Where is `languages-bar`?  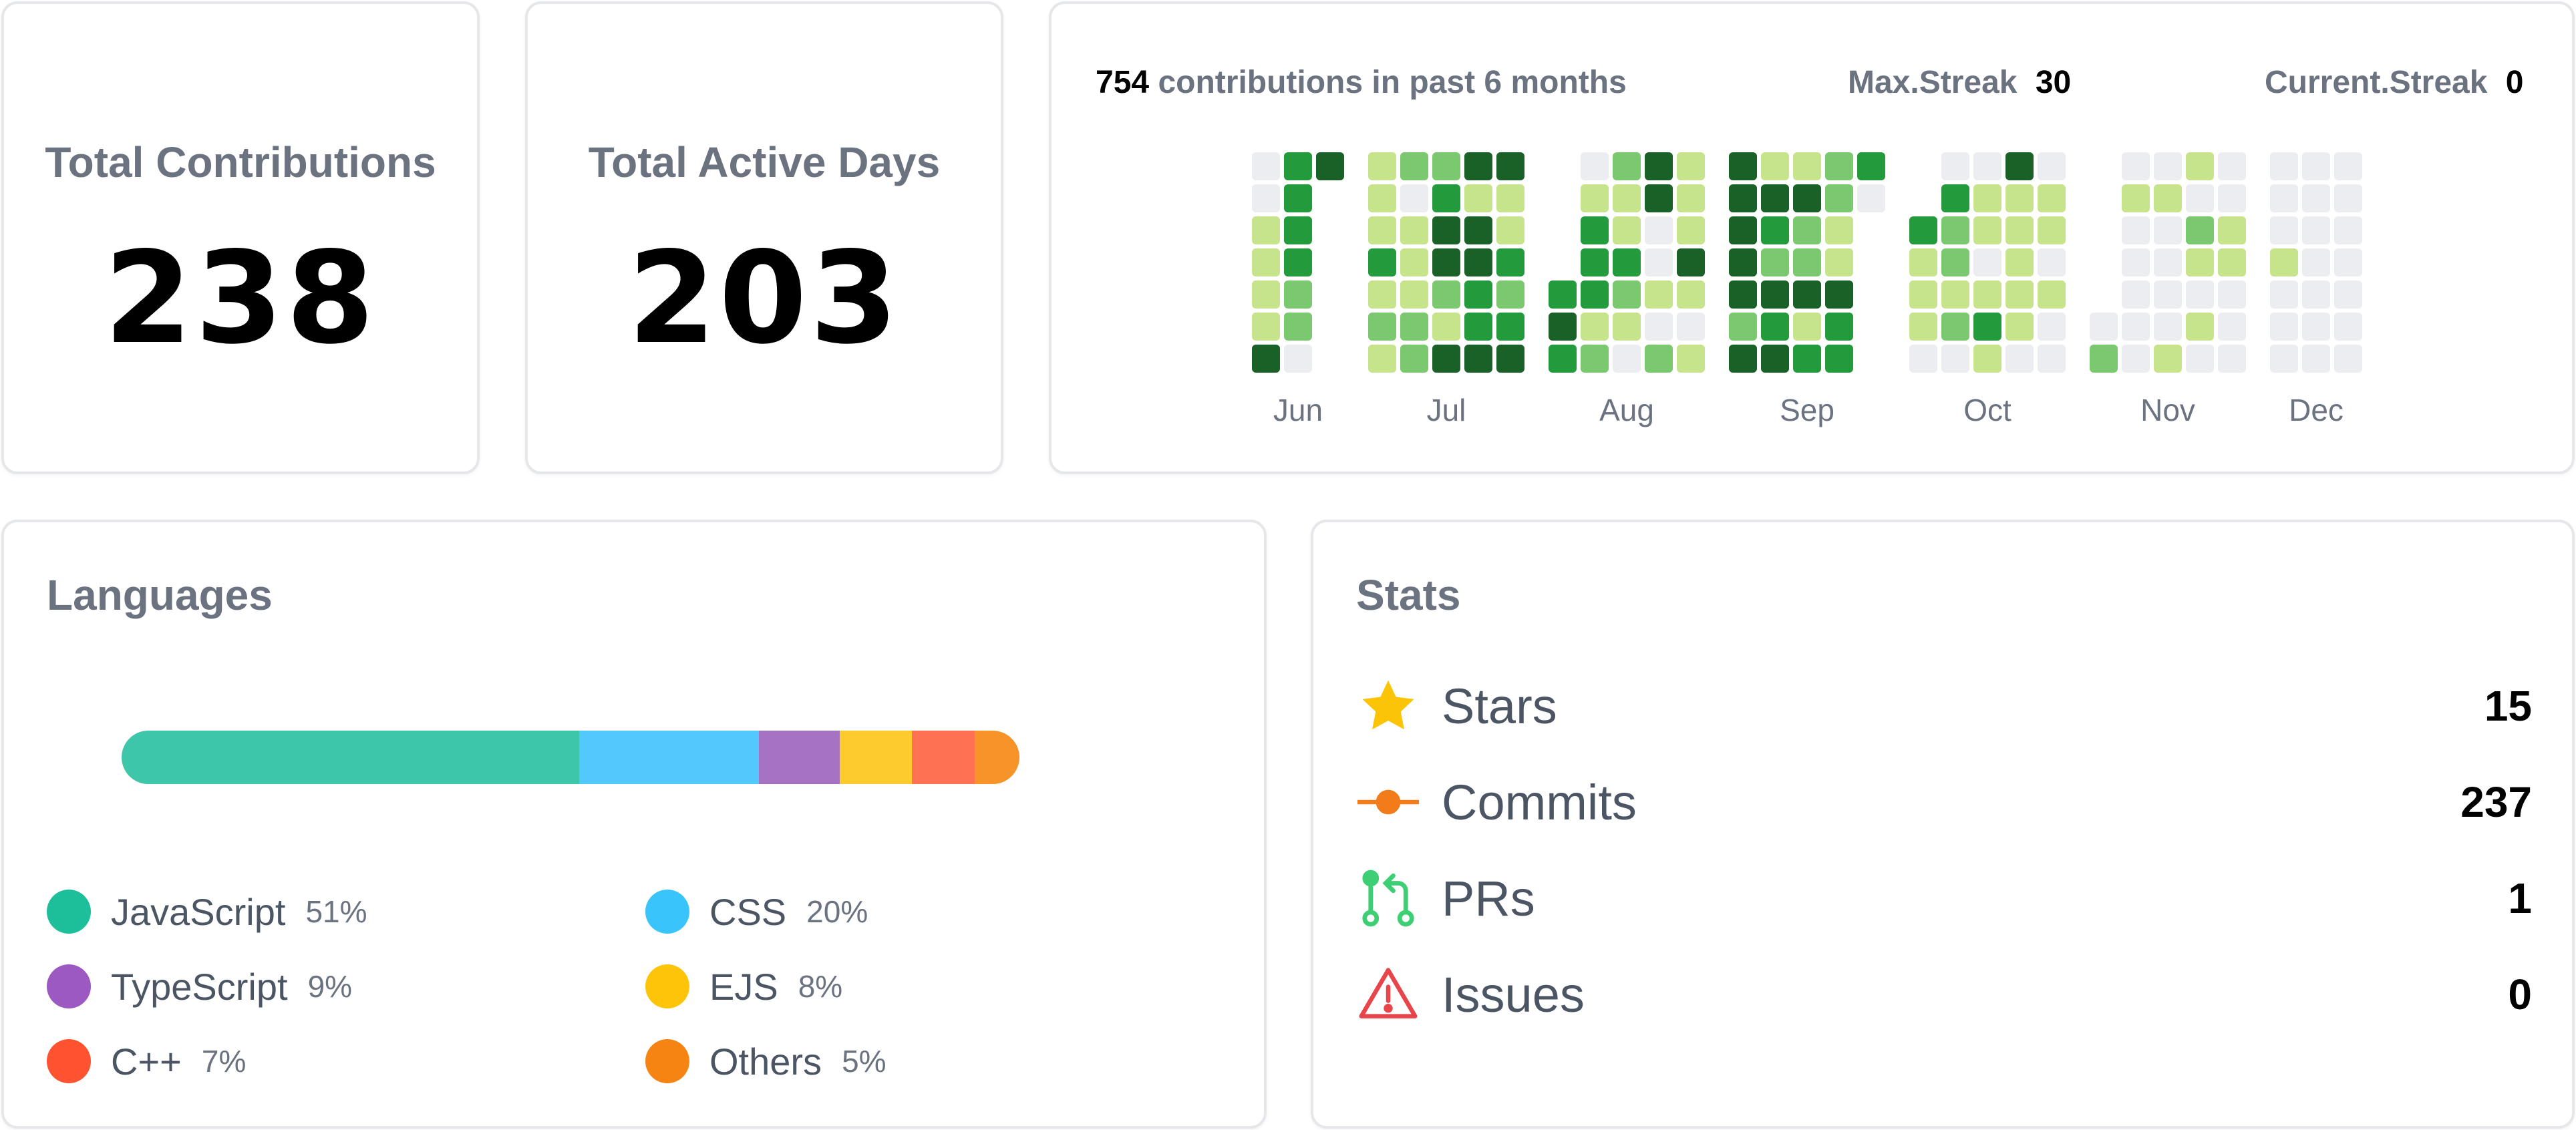 languages-bar is located at coordinates (570, 758).